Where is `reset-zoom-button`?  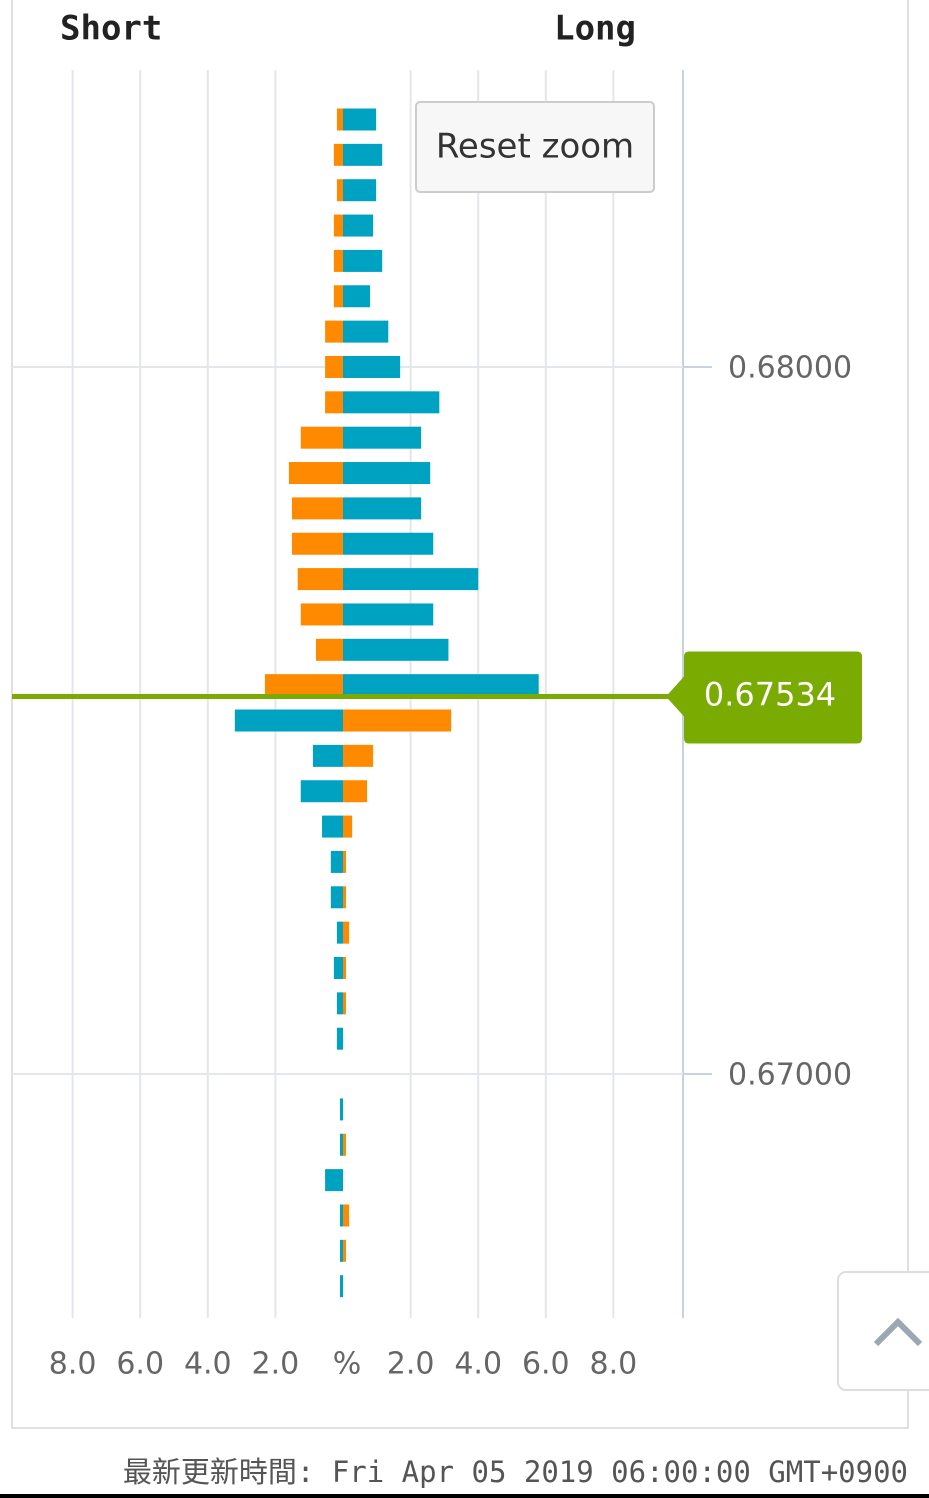
reset-zoom-button is located at coordinates (535, 147).